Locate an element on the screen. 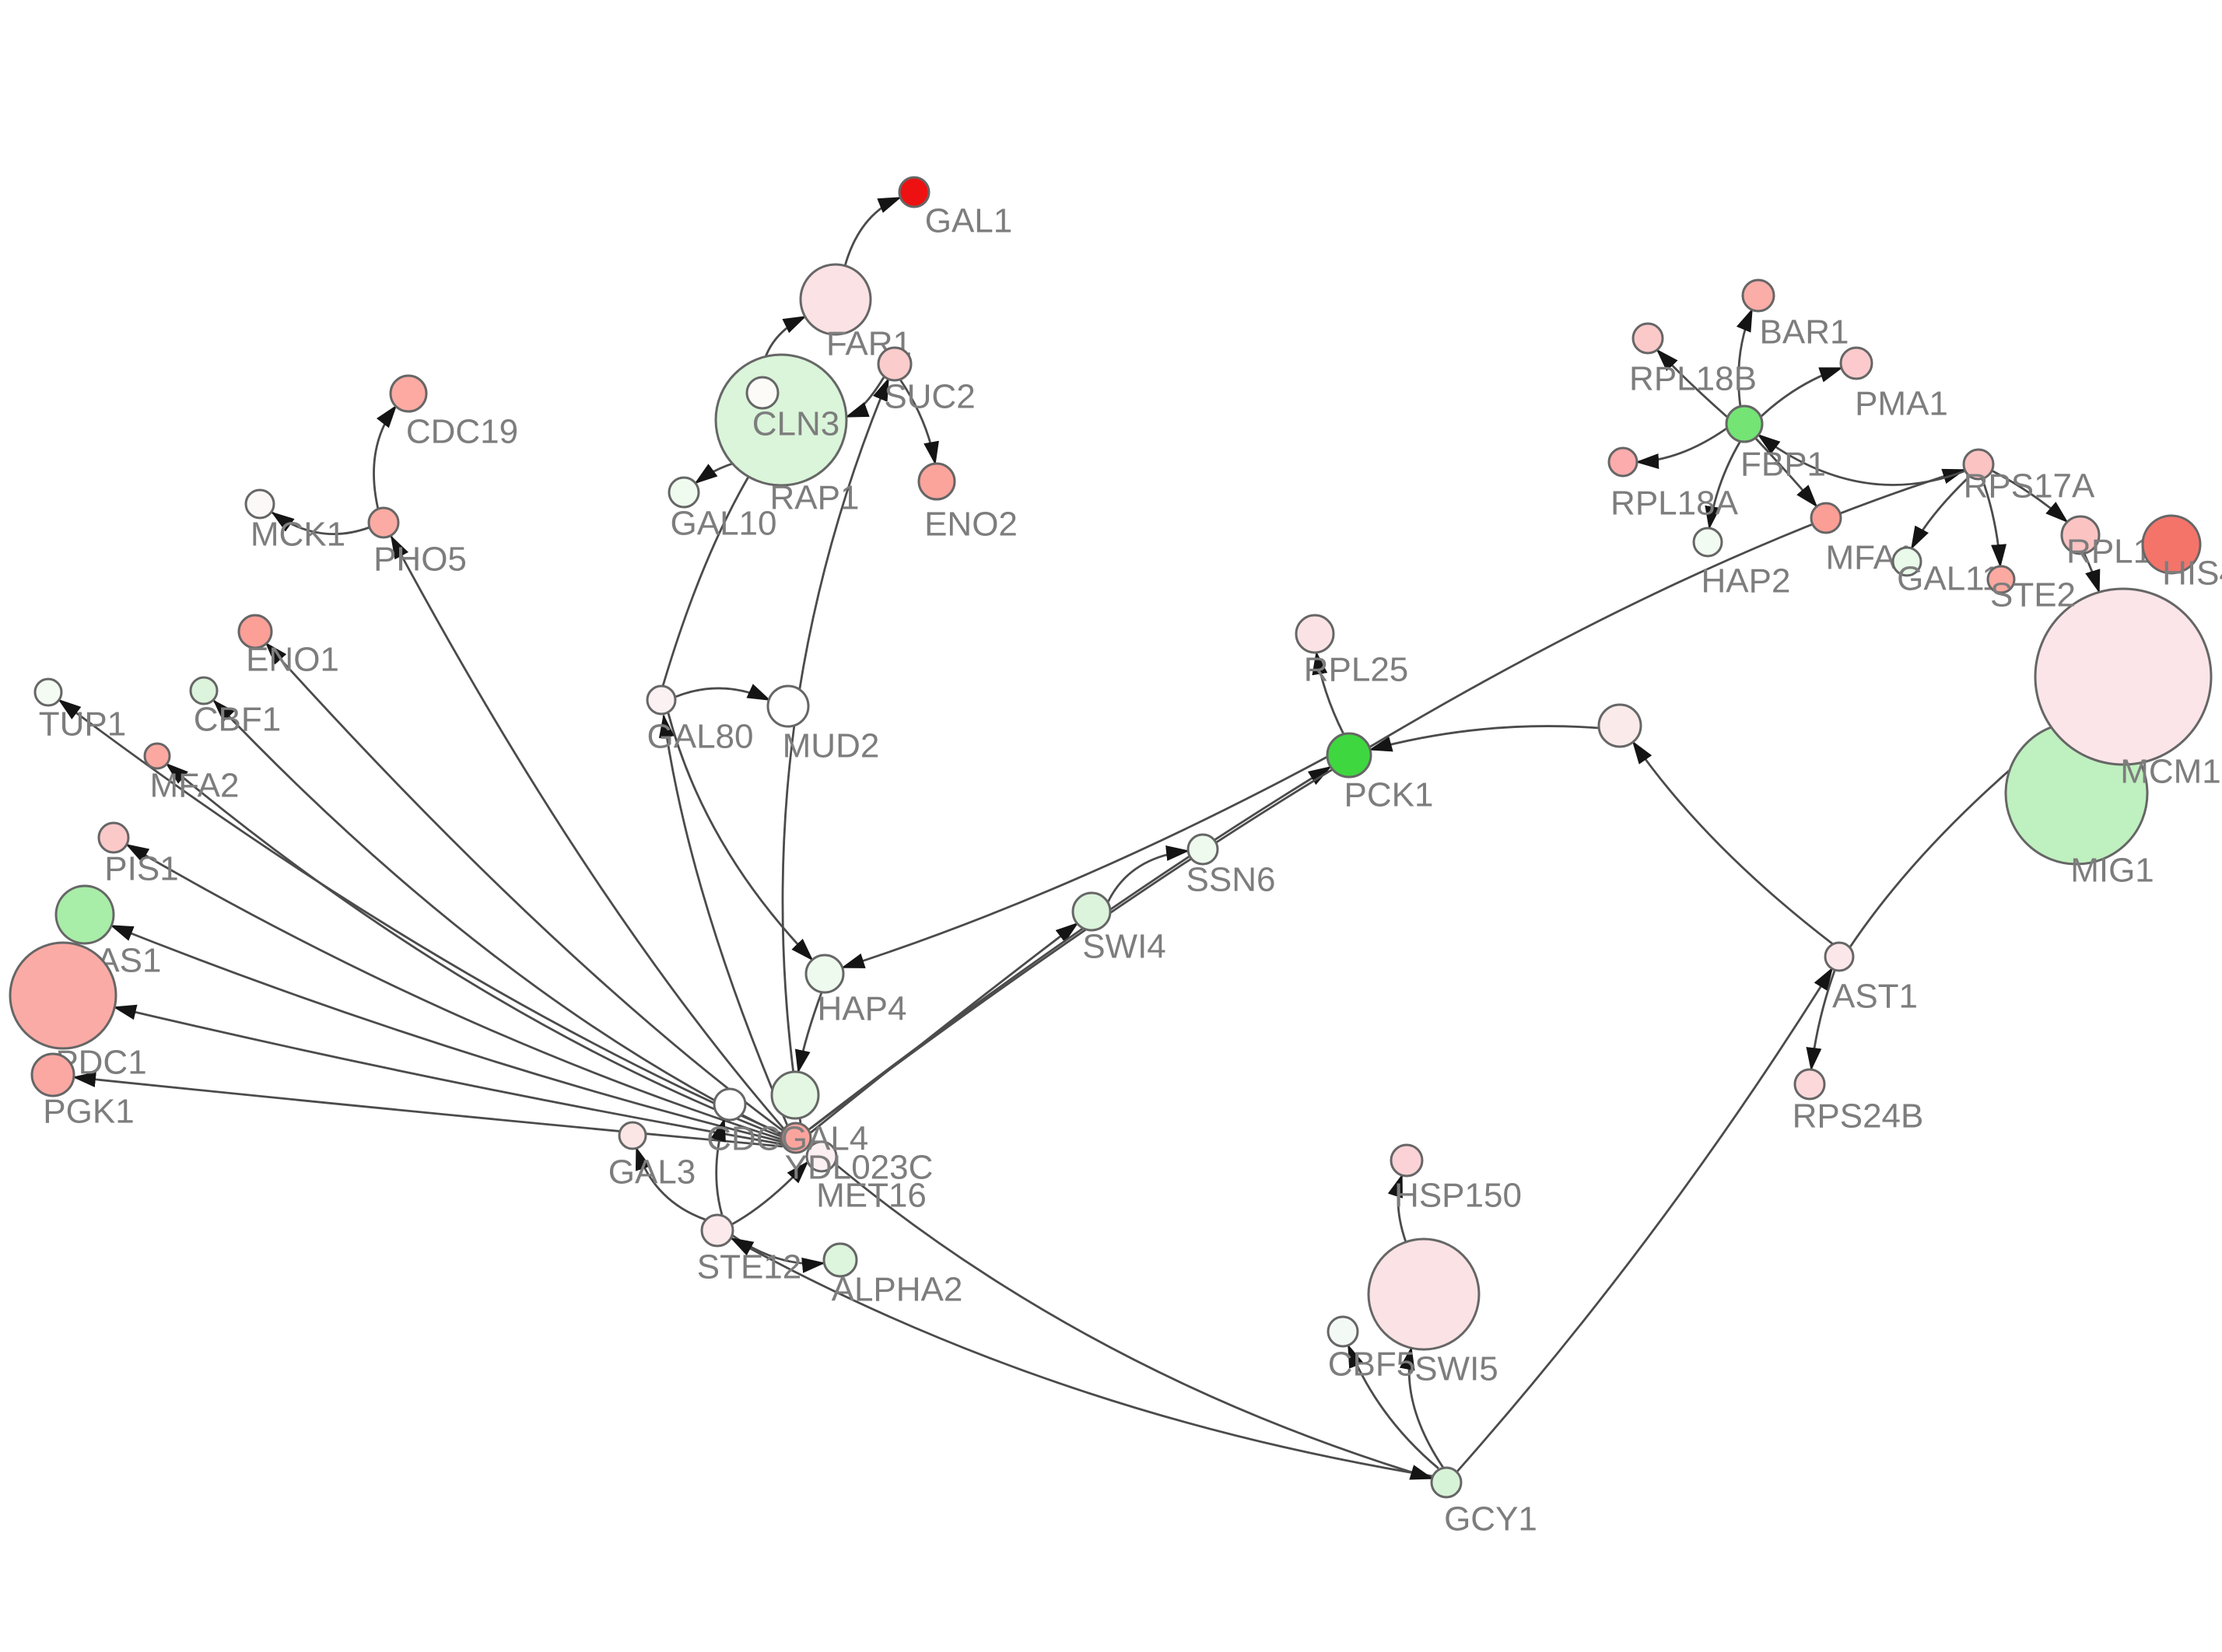 The height and width of the screenshot is (1652, 2222). node-rap1 is located at coordinates (762, 393).